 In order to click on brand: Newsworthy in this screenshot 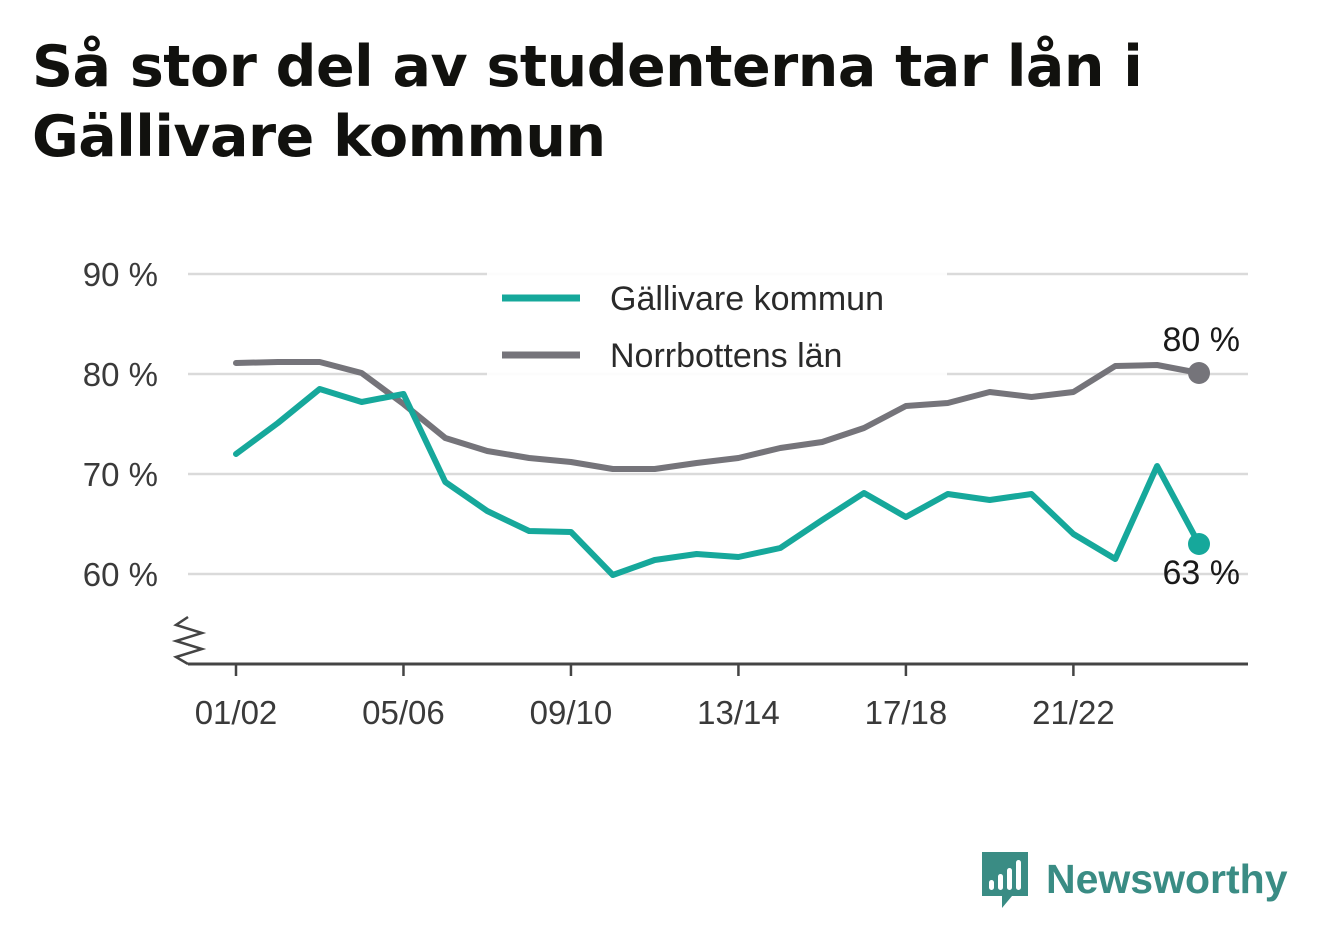, I will do `click(1134, 879)`.